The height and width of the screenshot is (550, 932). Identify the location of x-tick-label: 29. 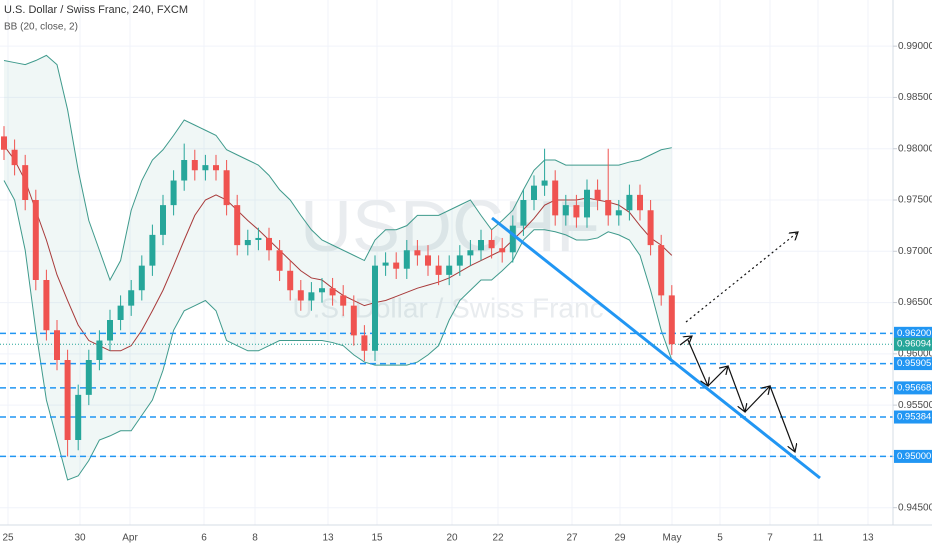
(620, 538).